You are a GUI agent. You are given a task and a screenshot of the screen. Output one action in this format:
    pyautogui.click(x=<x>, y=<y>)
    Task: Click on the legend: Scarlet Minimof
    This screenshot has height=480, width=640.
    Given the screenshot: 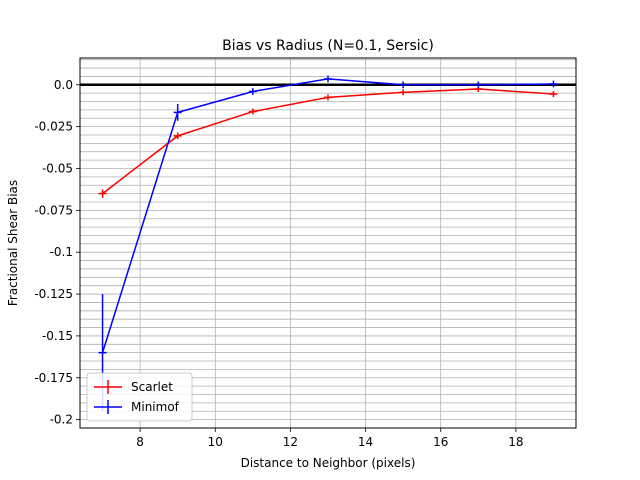 What is the action you would take?
    pyautogui.click(x=139, y=397)
    